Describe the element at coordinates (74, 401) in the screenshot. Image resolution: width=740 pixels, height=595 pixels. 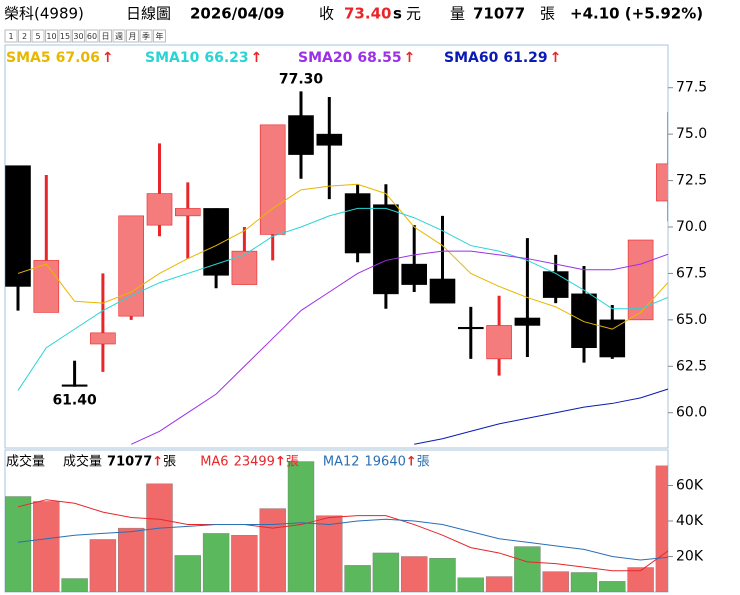
I see `annotation: 61.40` at that location.